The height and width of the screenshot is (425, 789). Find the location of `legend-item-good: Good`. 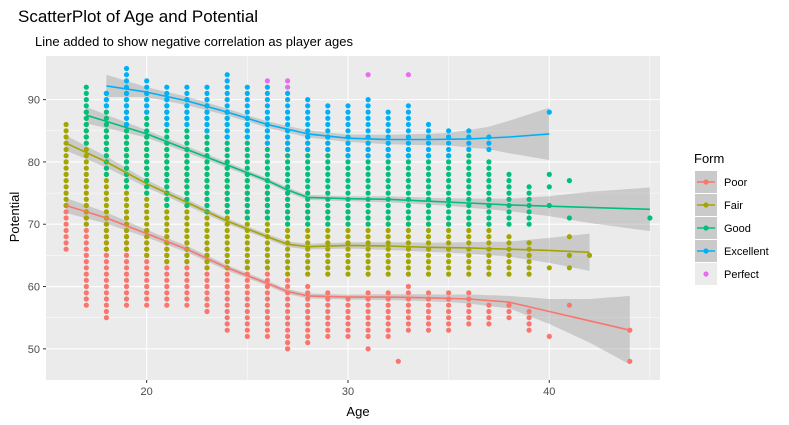

legend-item-good: Good is located at coordinates (723, 228).